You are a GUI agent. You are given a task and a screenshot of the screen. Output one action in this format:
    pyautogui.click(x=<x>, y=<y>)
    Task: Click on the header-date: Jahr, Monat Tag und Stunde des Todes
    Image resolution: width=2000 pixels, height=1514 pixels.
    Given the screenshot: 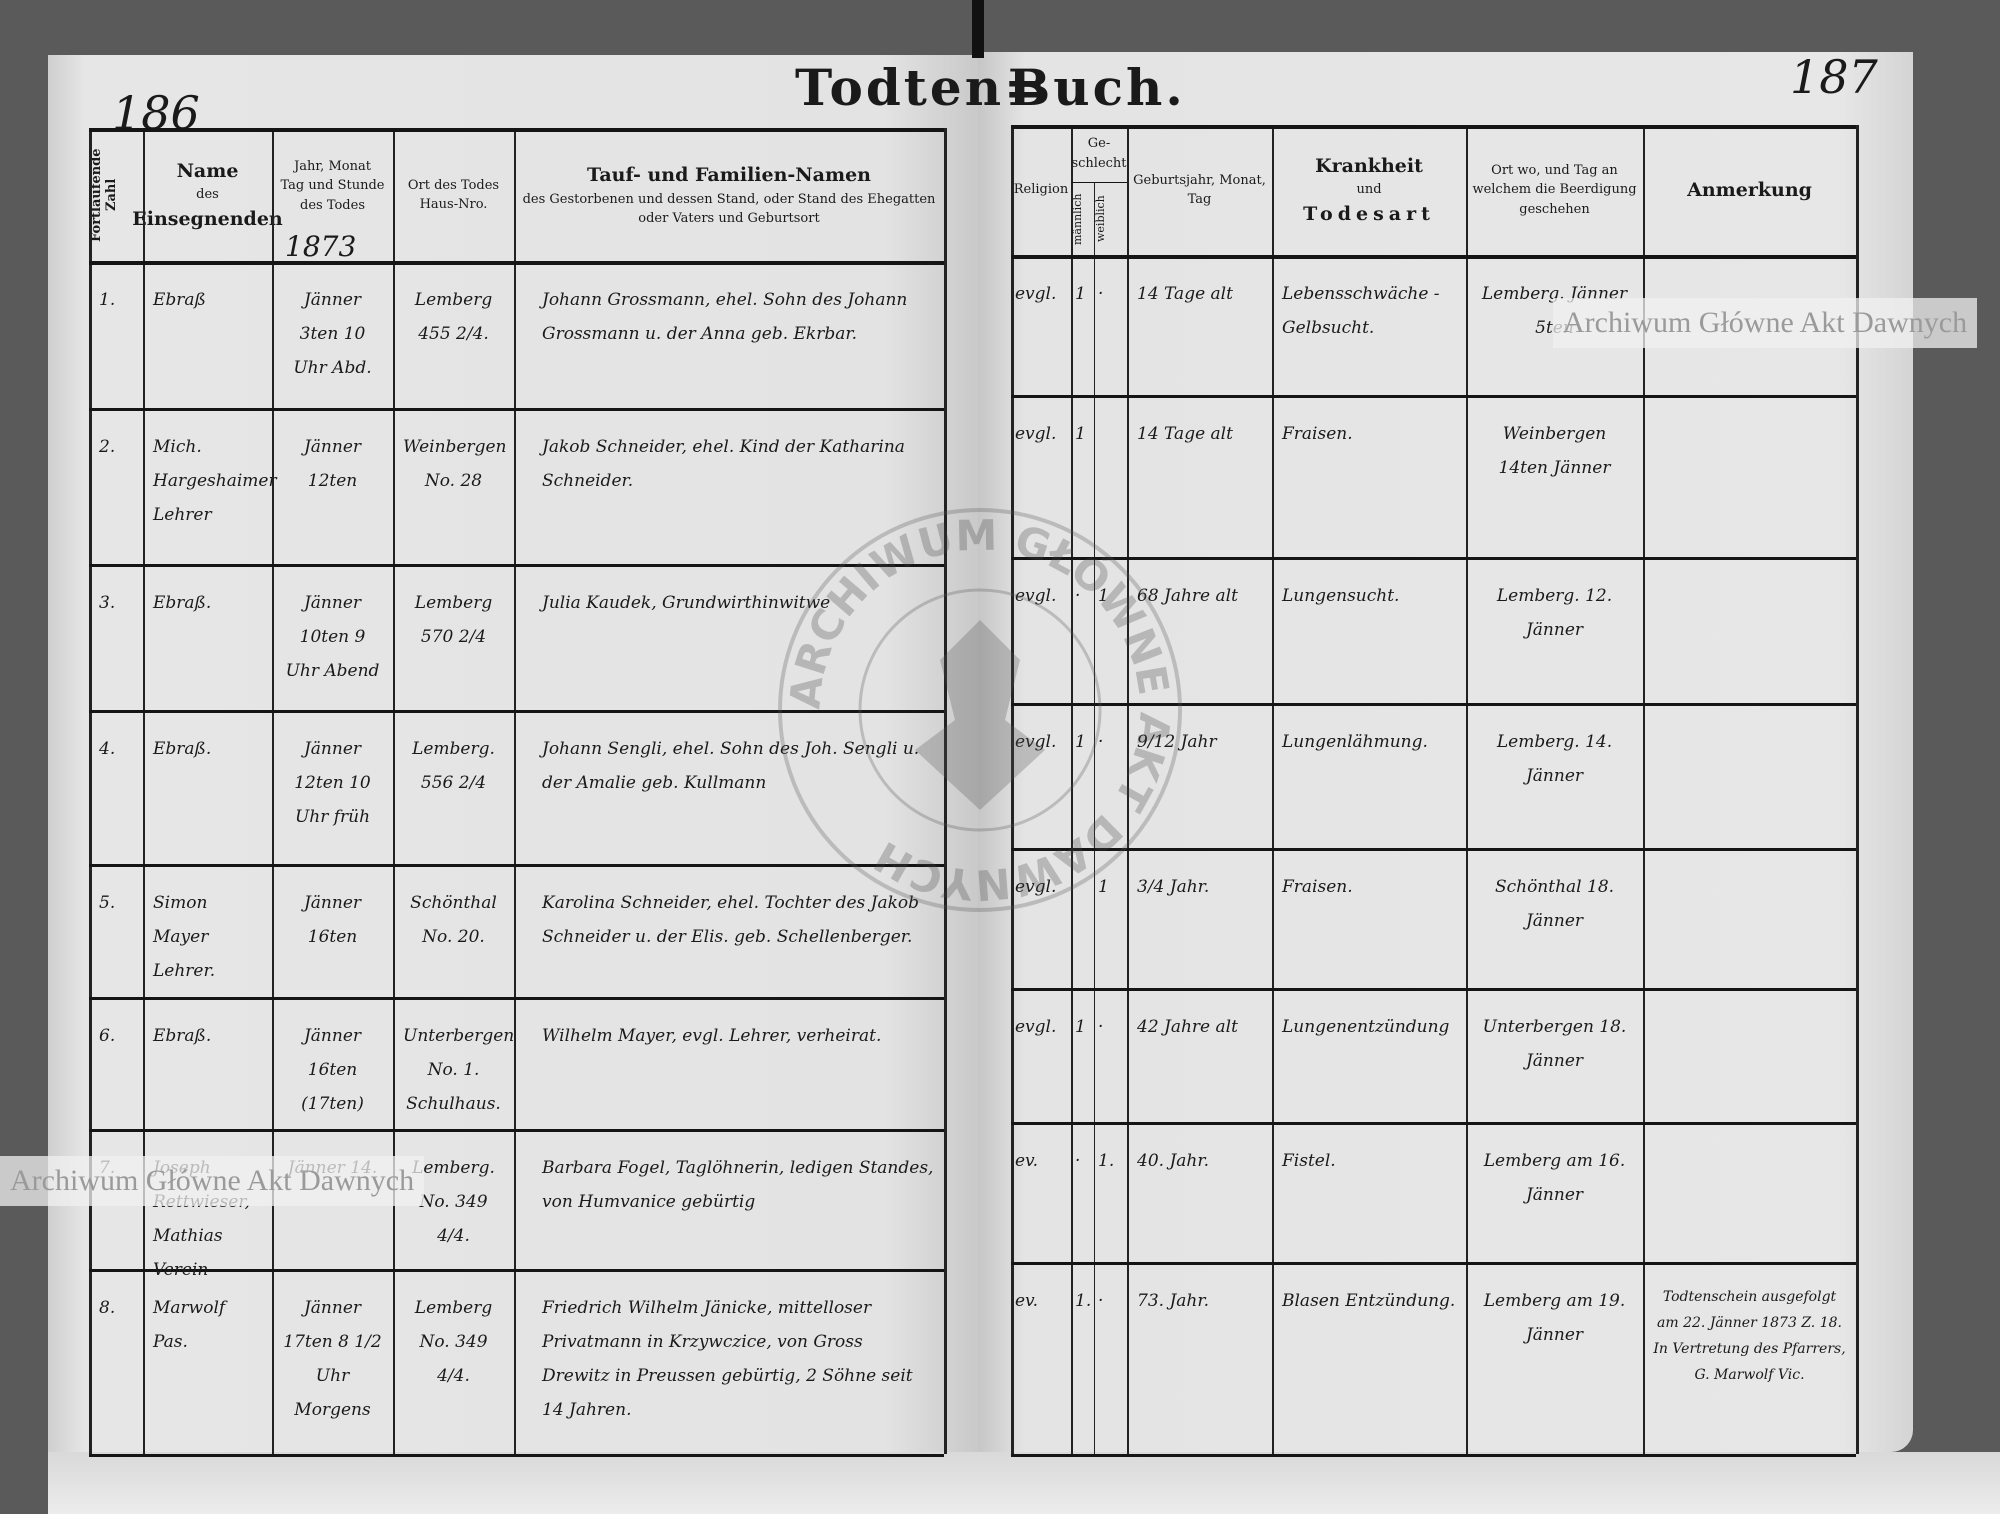 What is the action you would take?
    pyautogui.click(x=332, y=186)
    